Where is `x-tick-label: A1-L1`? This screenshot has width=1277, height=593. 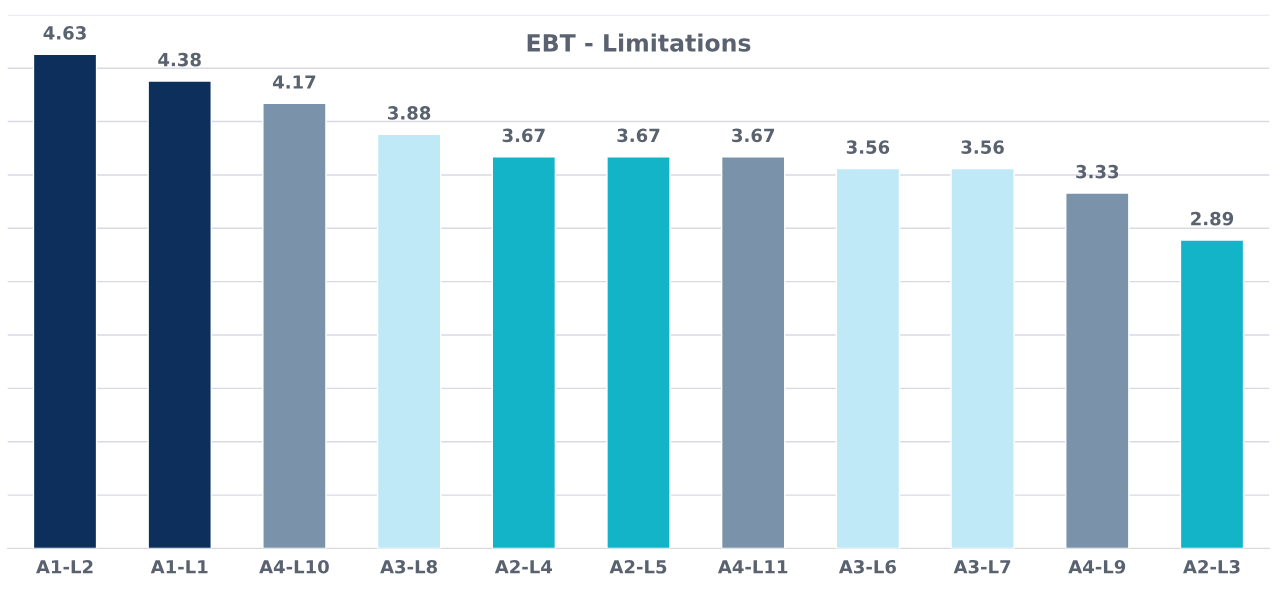
x-tick-label: A1-L1 is located at coordinates (179, 567).